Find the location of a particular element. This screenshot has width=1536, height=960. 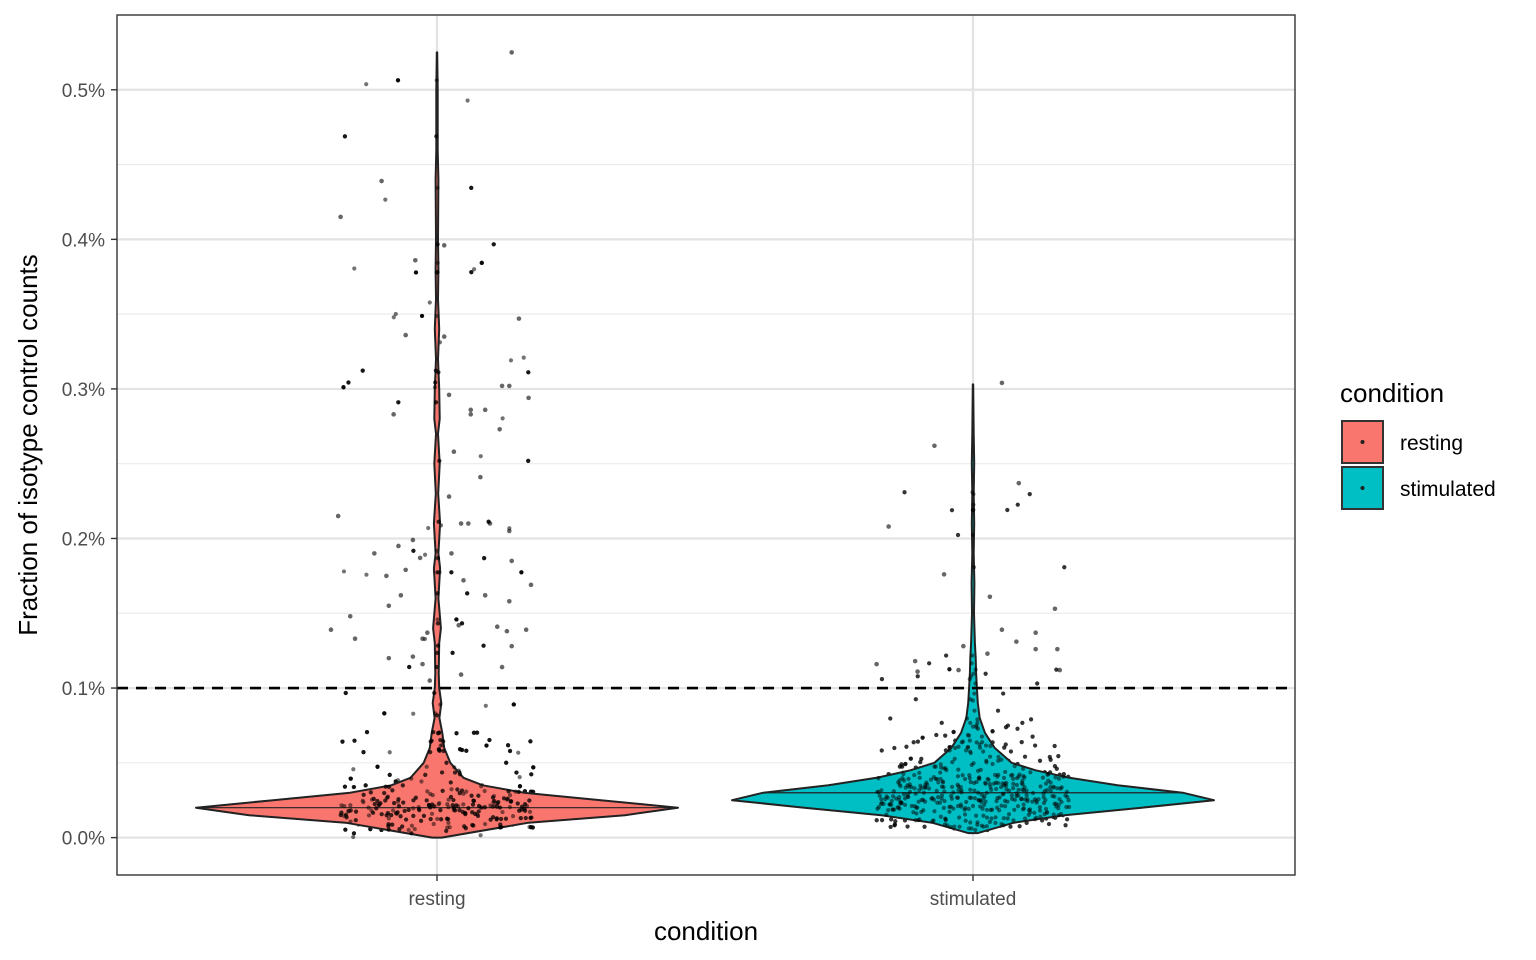

legend-item-stimulated: stimulated is located at coordinates (1418, 488).